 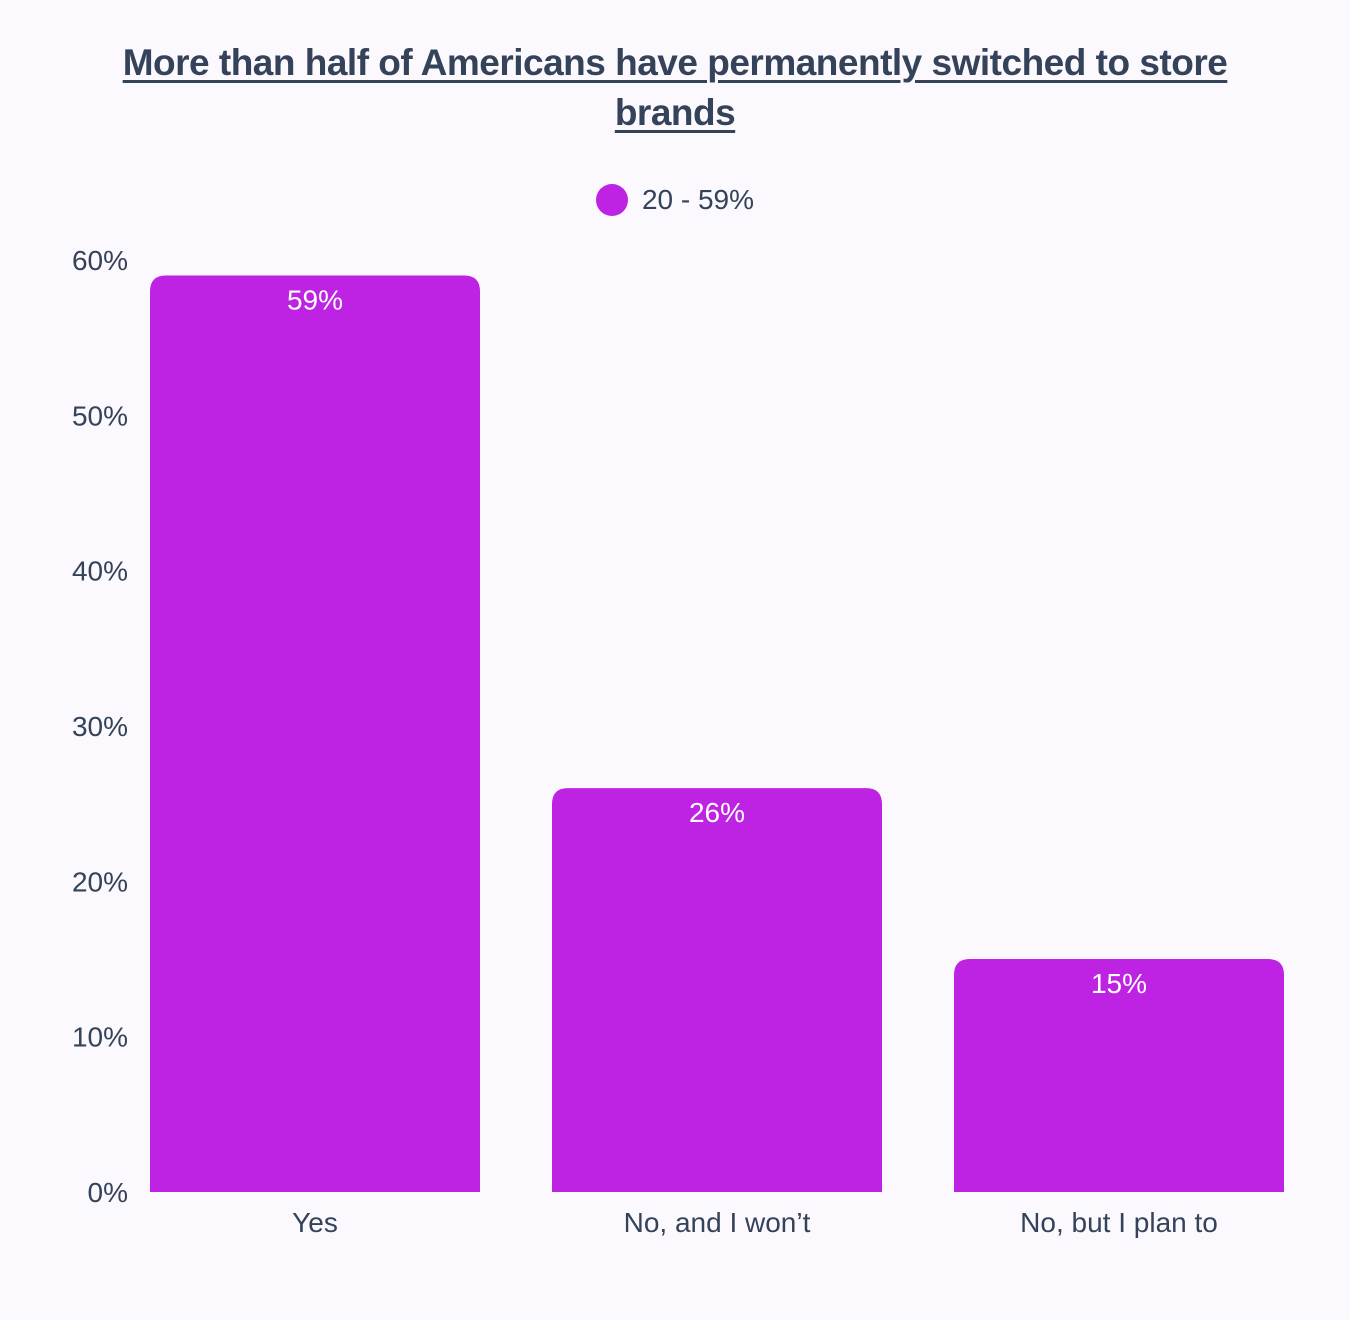 What do you see at coordinates (1119, 983) in the screenshot?
I see `bar-data-label: 15%` at bounding box center [1119, 983].